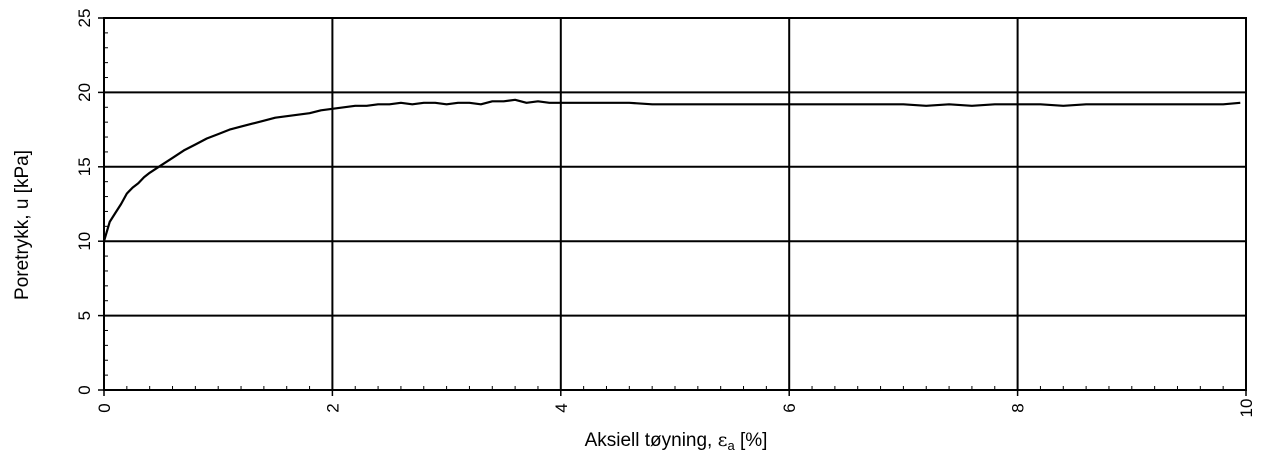 This screenshot has height=459, width=1270. Describe the element at coordinates (561, 407) in the screenshot. I see `x-tick-label: 4` at that location.